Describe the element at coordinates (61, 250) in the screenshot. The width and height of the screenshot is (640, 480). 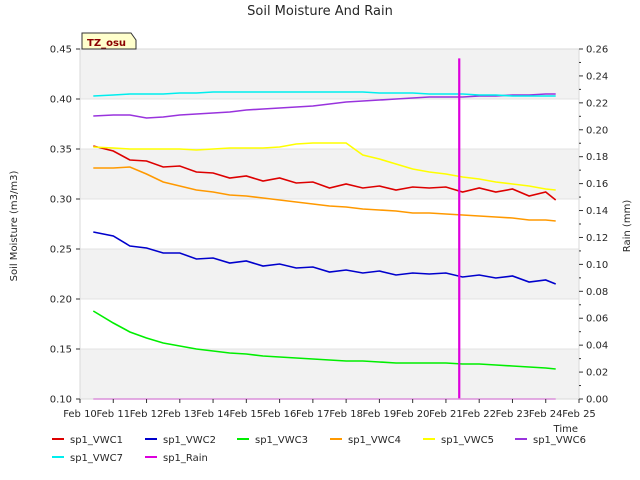
I see `y-tick-label: 0.25` at that location.